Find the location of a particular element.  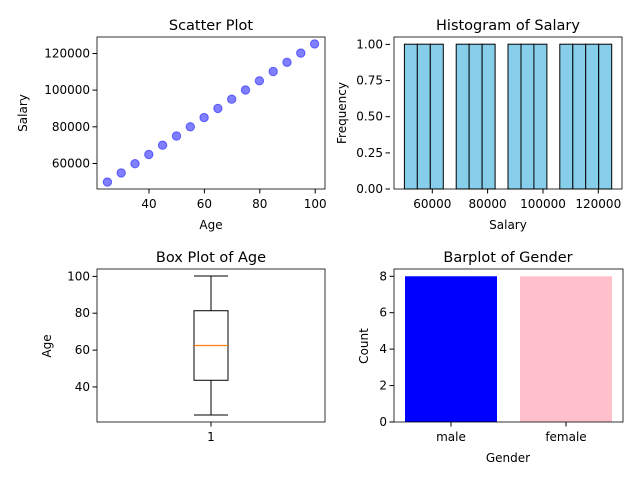

histogram-y-tick: 0.50 is located at coordinates (373, 117).